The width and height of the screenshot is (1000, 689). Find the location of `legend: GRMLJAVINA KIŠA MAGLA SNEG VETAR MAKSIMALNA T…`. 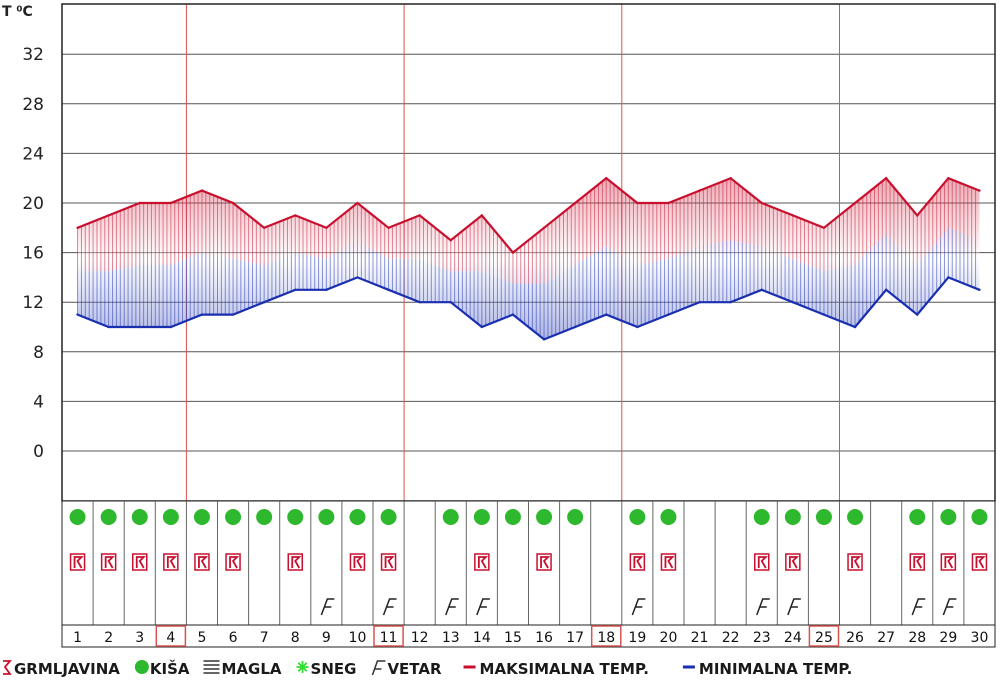

legend: GRMLJAVINA KIŠA MAGLA SNEG VETAR MAKSIMALNA T… is located at coordinates (427, 668).